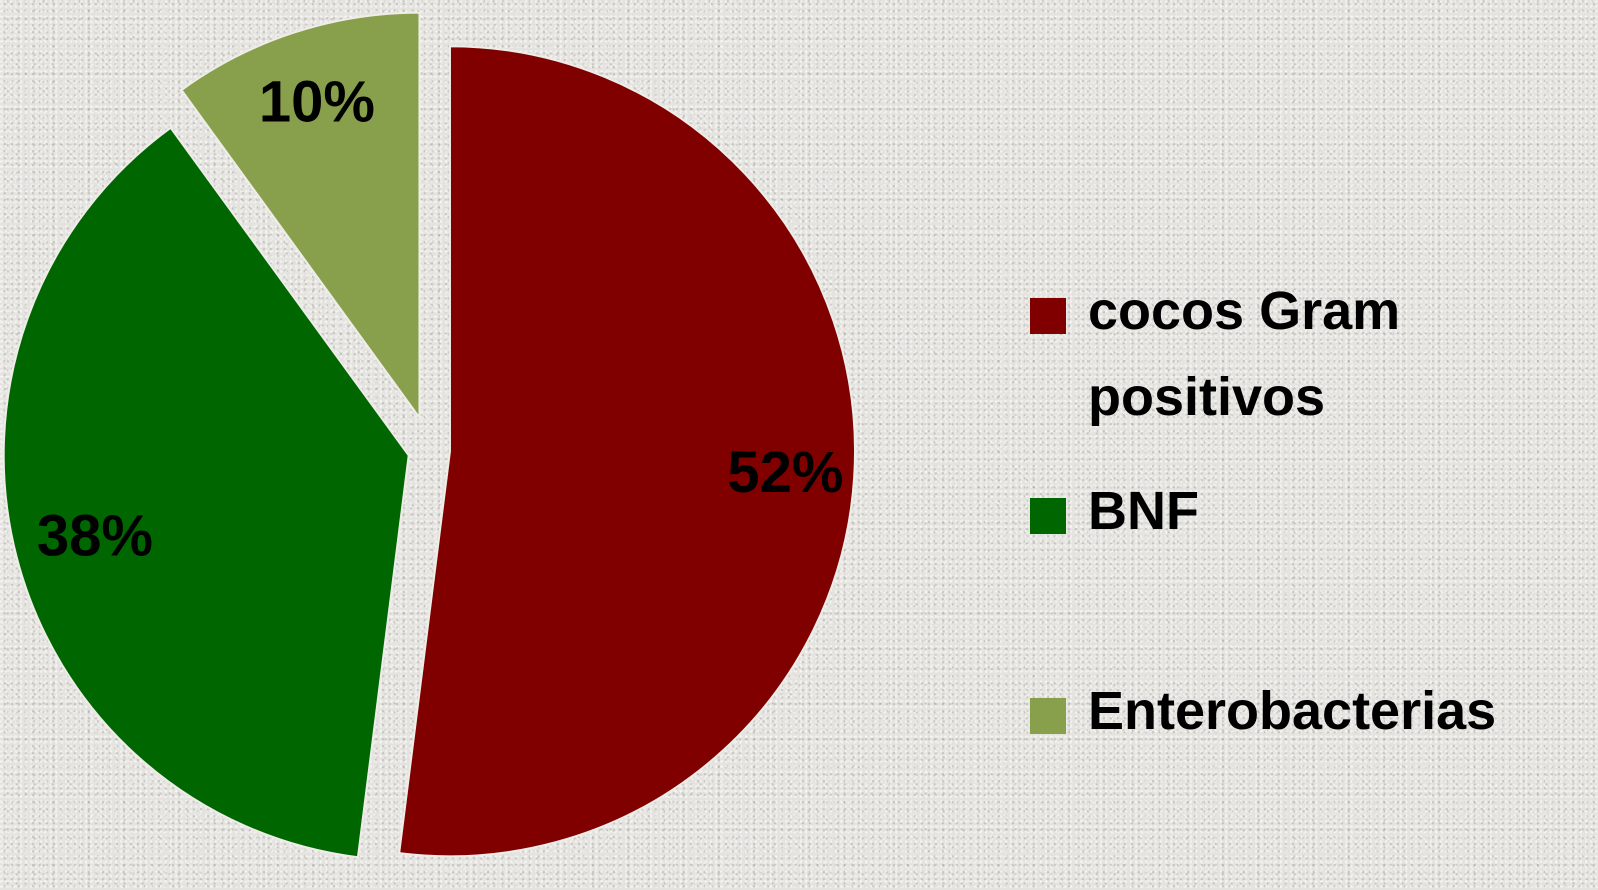 The height and width of the screenshot is (890, 1598). What do you see at coordinates (1048, 516) in the screenshot?
I see `legend-swatch-bnf` at bounding box center [1048, 516].